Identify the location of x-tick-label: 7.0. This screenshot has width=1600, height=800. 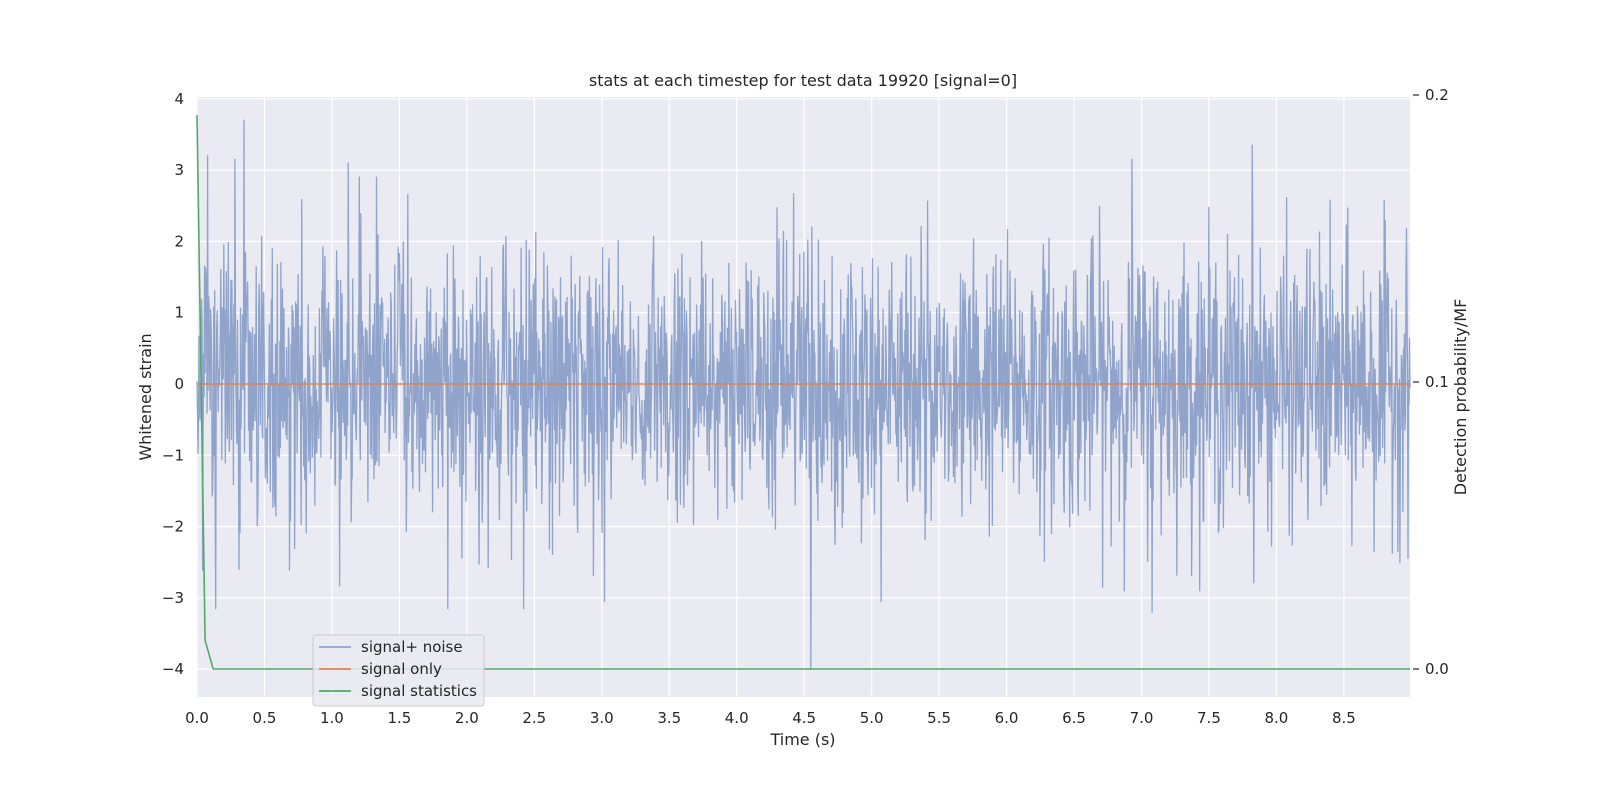
(1142, 718).